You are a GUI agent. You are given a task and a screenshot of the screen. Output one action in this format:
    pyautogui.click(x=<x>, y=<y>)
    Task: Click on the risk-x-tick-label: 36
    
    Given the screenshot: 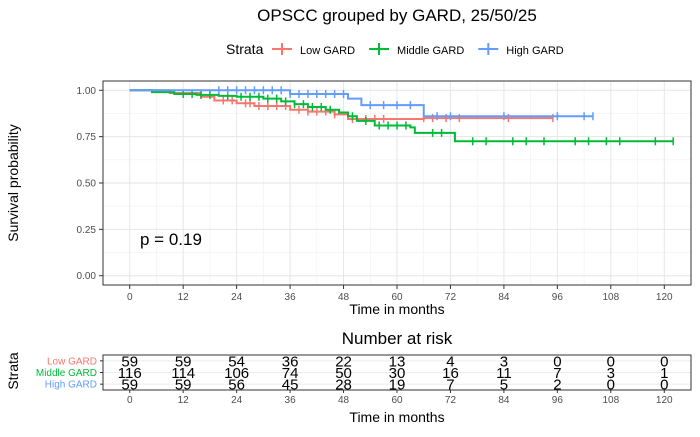 What is the action you would take?
    pyautogui.click(x=291, y=400)
    